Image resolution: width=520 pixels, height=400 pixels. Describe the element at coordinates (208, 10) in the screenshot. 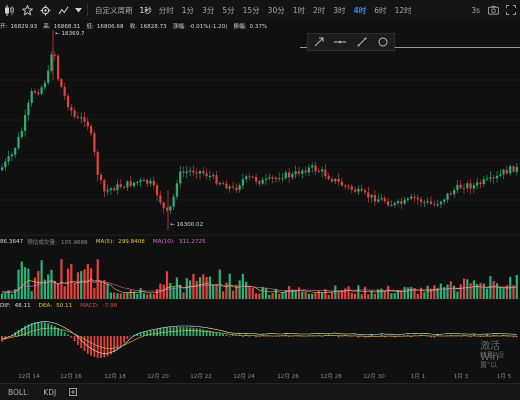

I see `interval-3m: 3分` at that location.